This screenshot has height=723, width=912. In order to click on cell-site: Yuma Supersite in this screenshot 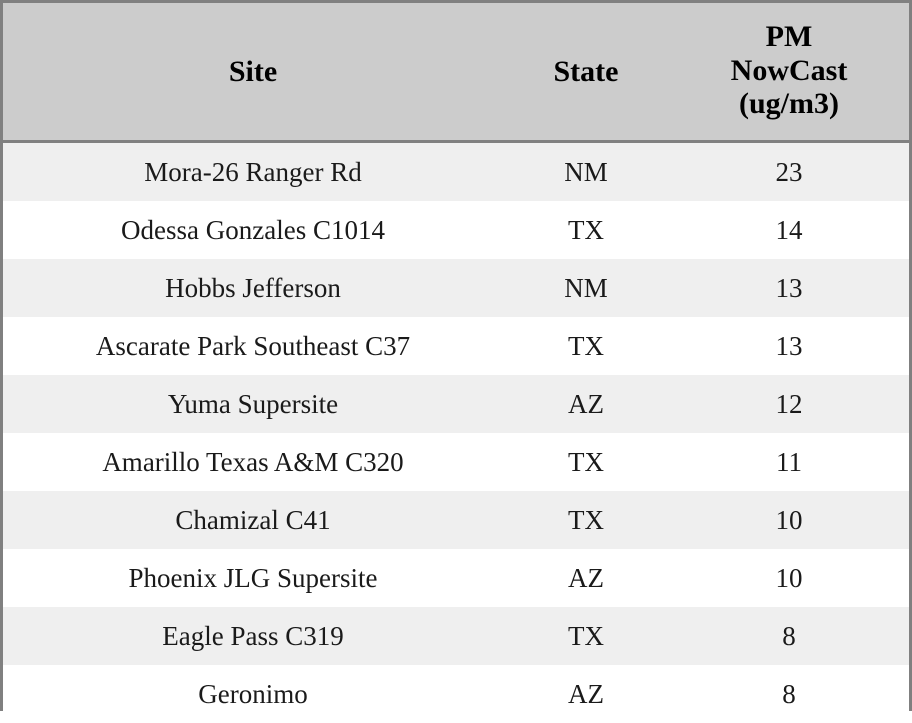, I will do `click(253, 404)`.